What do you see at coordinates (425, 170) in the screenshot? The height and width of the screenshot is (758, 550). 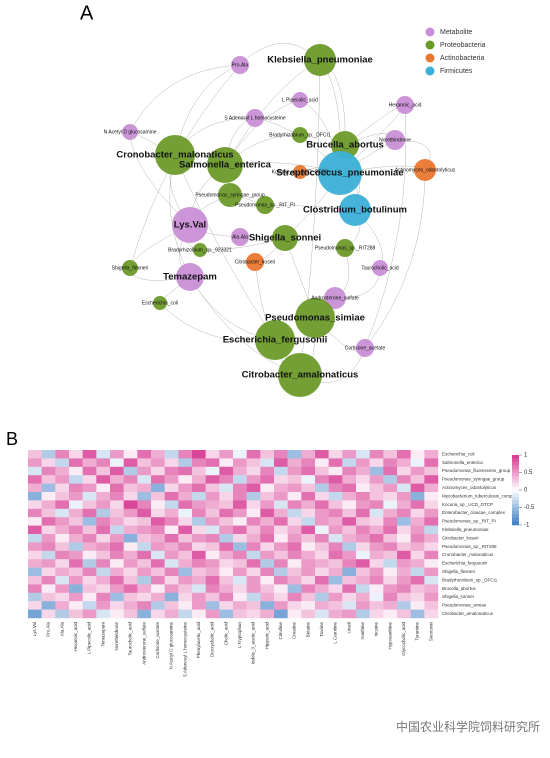 I see `node-label: Actinomyces_odontolyticus` at bounding box center [425, 170].